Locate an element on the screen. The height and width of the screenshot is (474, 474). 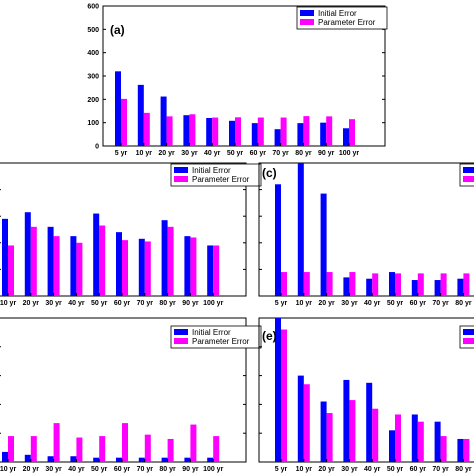
x-tick-label: 20 yr is located at coordinates (31, 303).